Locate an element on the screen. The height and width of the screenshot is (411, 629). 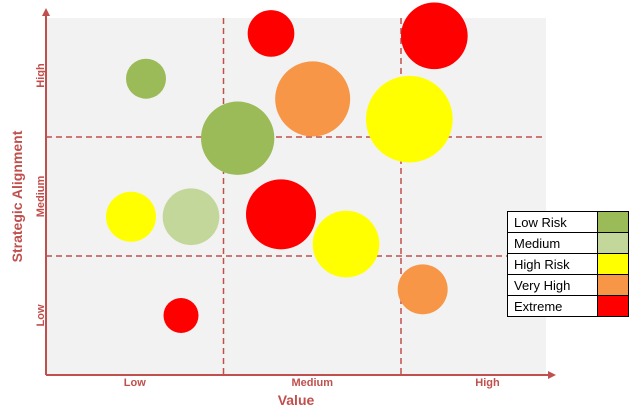
legend-item-medium: Medium is located at coordinates (568, 243).